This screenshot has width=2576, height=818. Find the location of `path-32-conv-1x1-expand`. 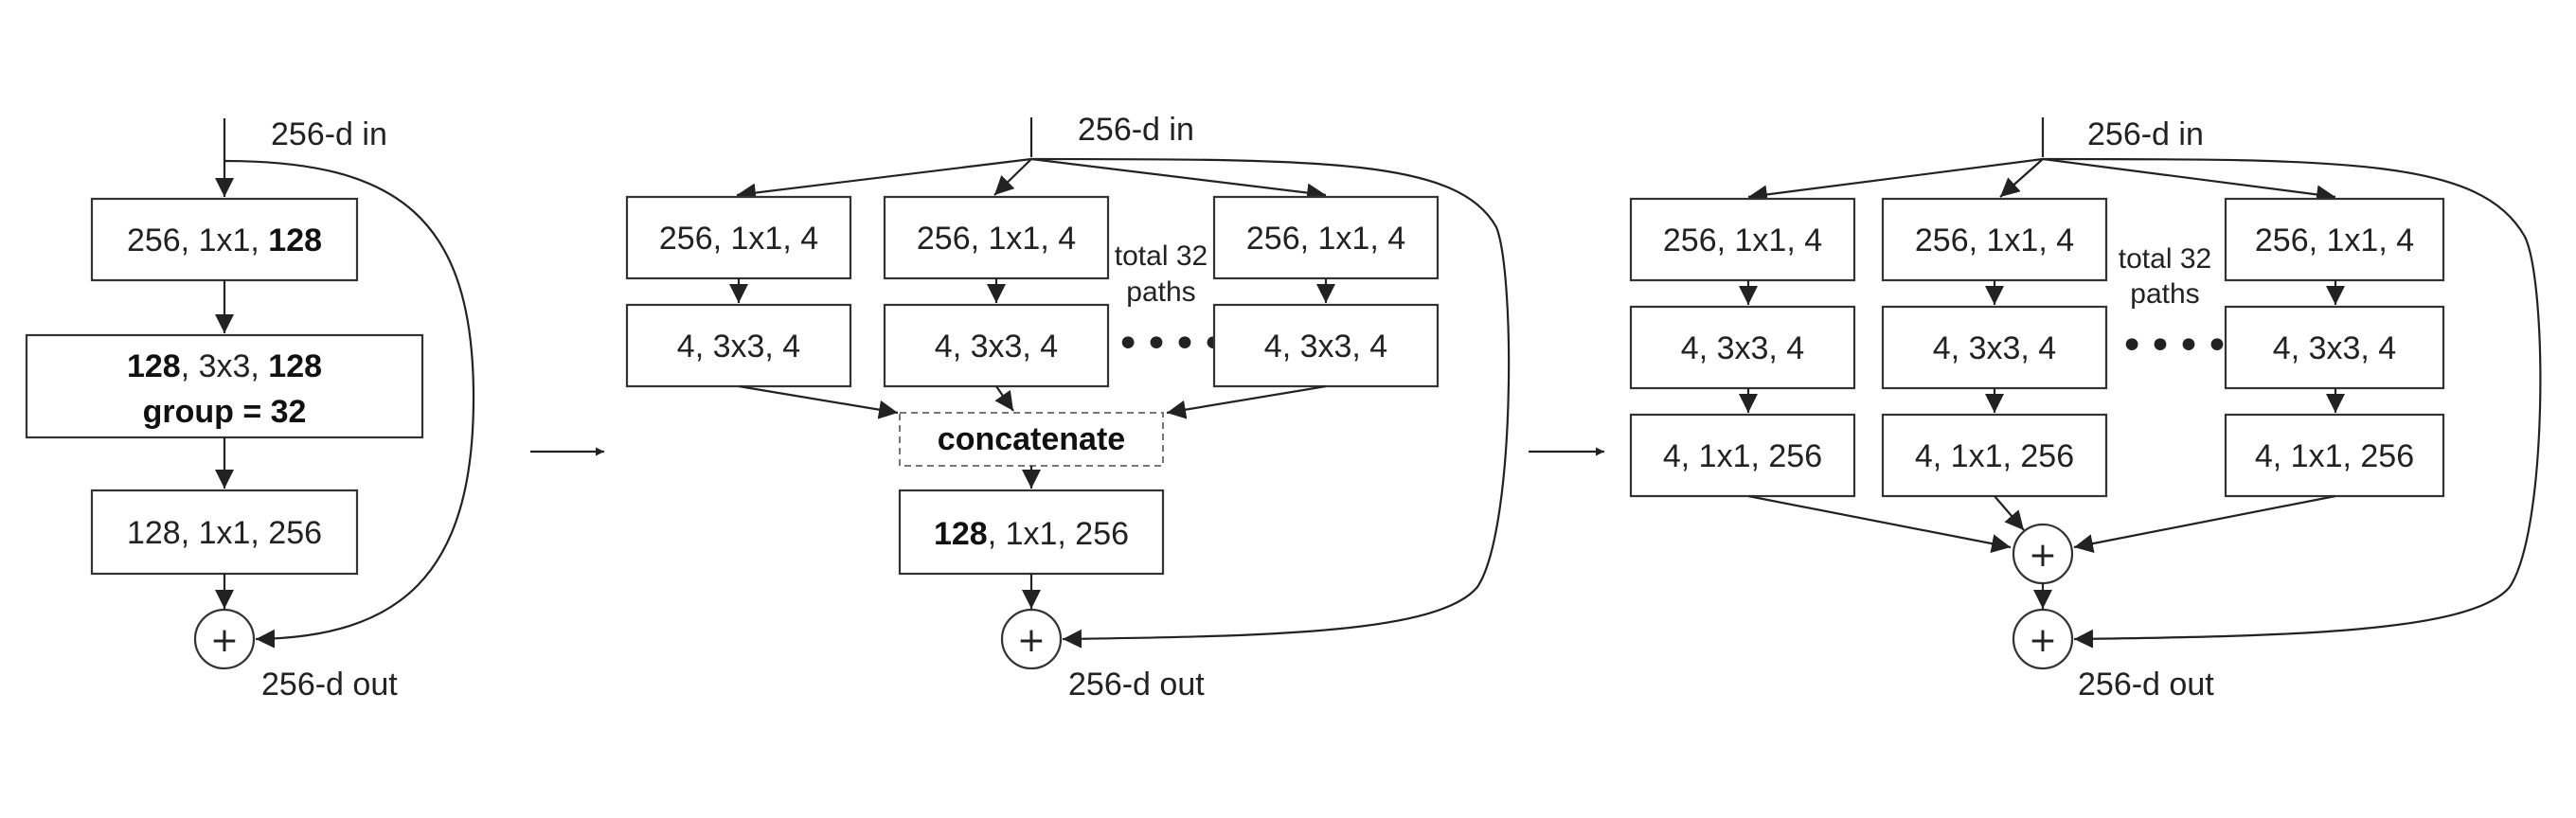

path-32-conv-1x1-expand is located at coordinates (2334, 455).